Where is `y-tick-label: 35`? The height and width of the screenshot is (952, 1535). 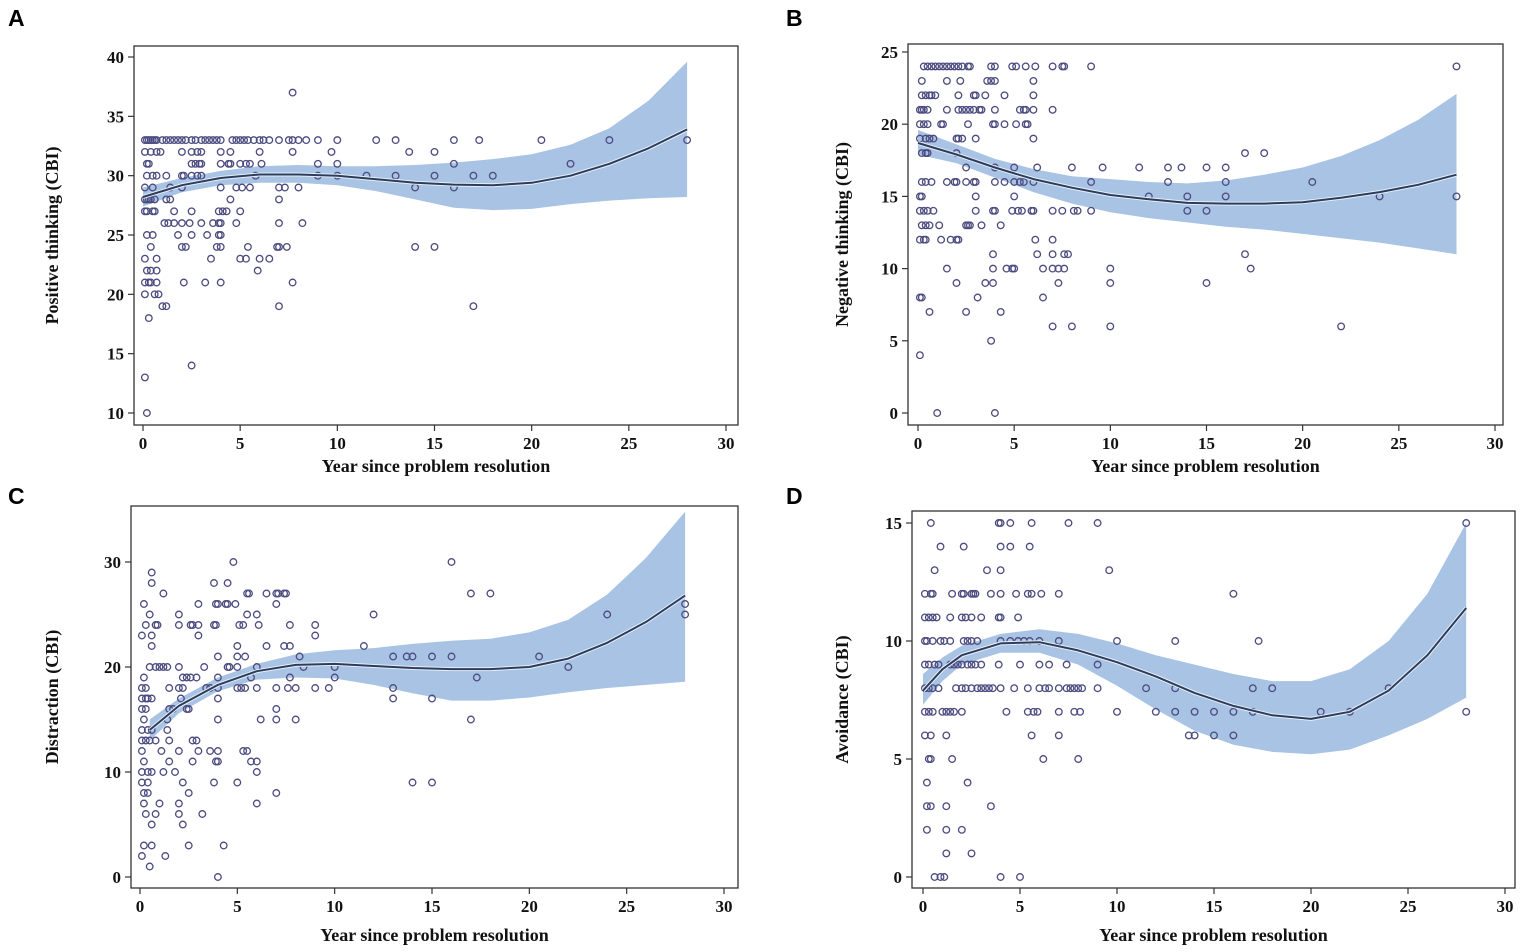
y-tick-label: 35 is located at coordinates (115, 116).